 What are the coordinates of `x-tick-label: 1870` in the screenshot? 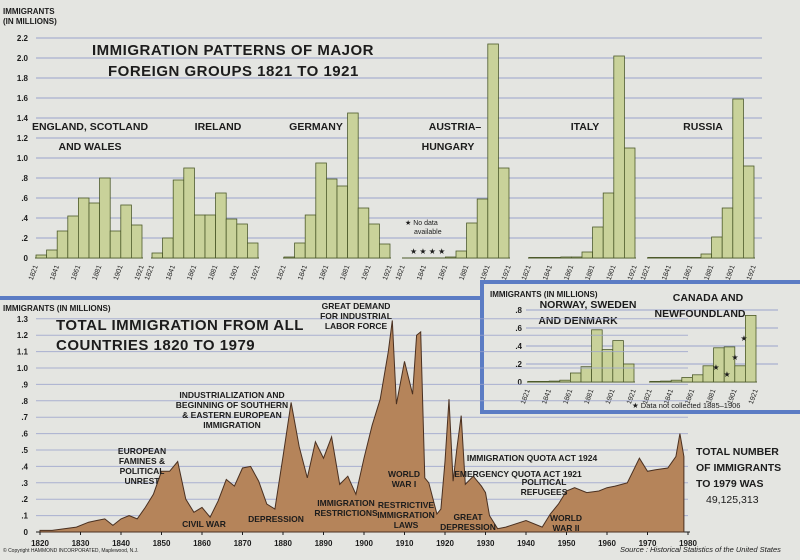 It's located at (243, 543).